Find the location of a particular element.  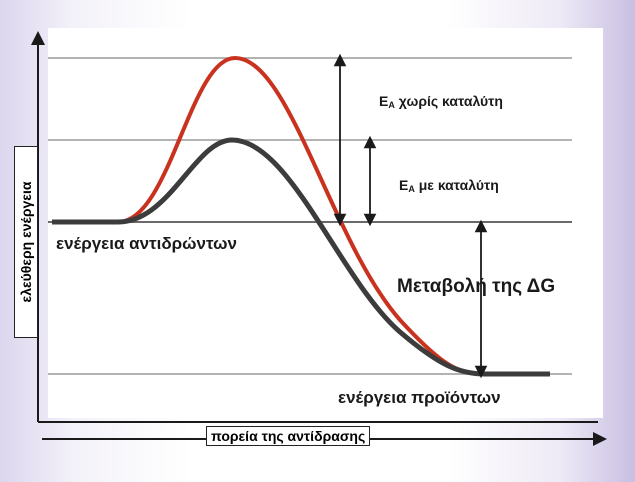

ea-with-catalyst-subscript: A is located at coordinates (411, 189).